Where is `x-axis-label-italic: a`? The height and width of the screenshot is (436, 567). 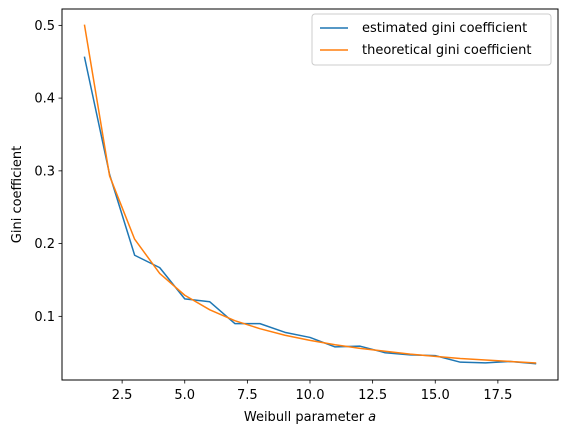 x-axis-label-italic: a is located at coordinates (372, 417).